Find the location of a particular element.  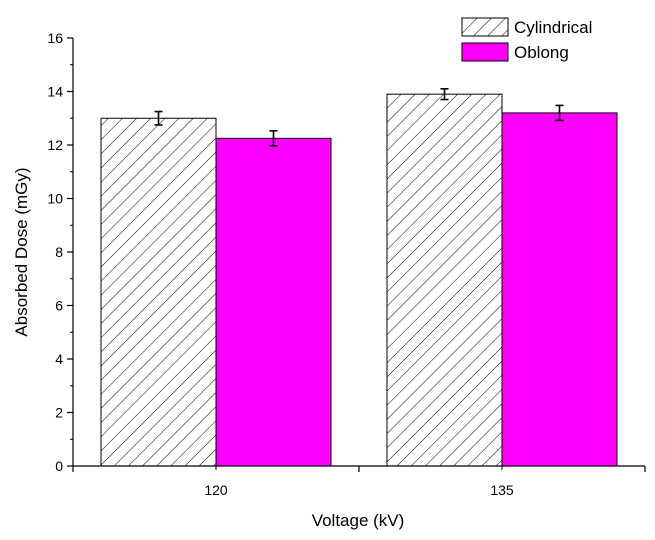

y-tick-label: 16 is located at coordinates (55, 38).